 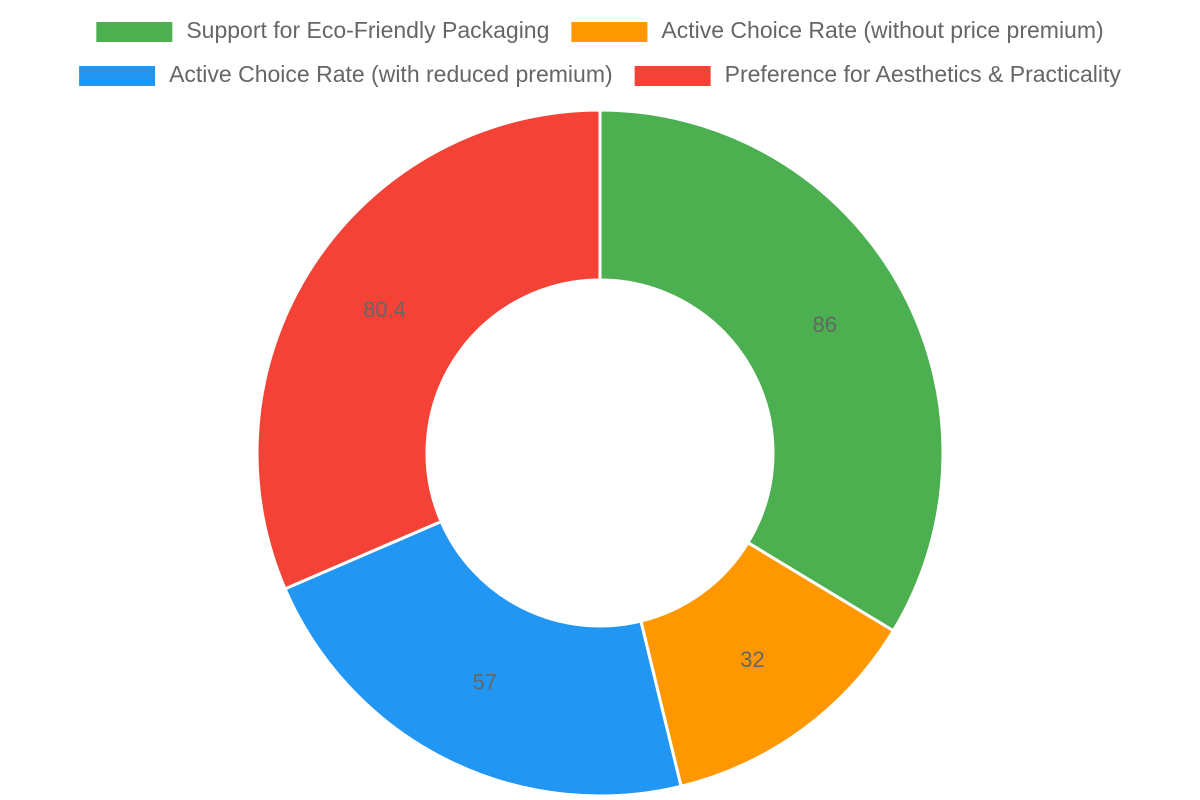 What do you see at coordinates (923, 74) in the screenshot?
I see `legend-label: Preference for Aesthetics & Practicality` at bounding box center [923, 74].